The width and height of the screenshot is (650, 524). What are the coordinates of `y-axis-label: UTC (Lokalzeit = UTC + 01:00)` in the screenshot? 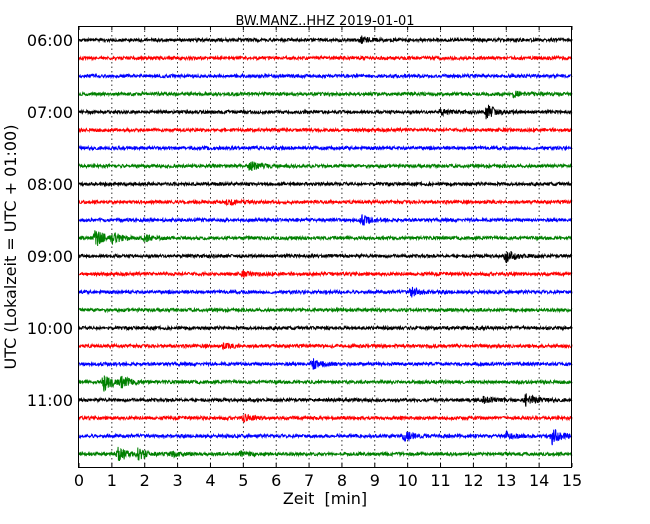 It's located at (10, 247).